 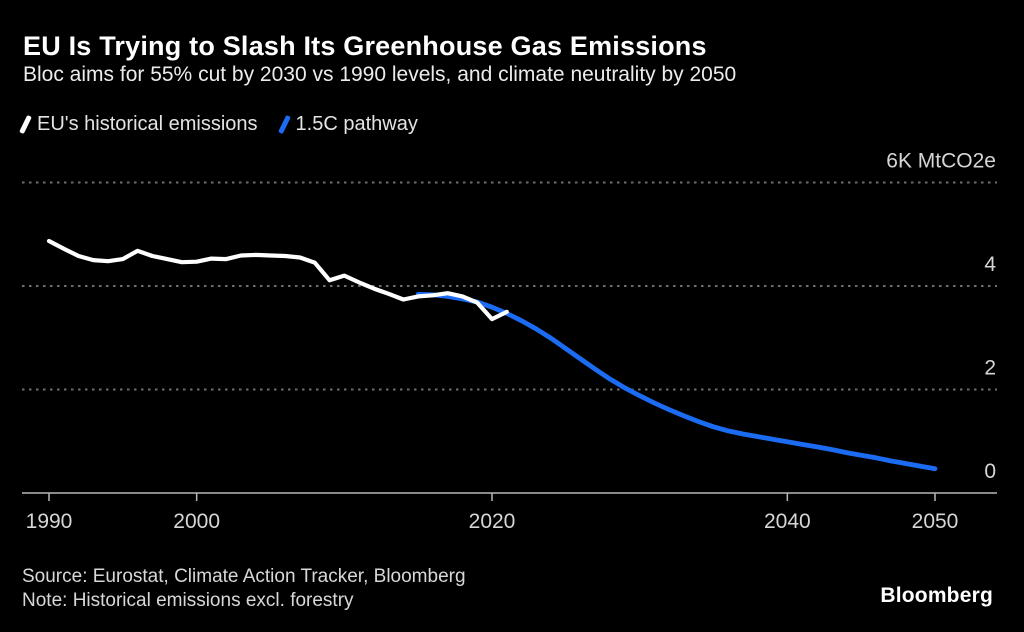 What do you see at coordinates (49, 521) in the screenshot?
I see `x-tick-label: 1990` at bounding box center [49, 521].